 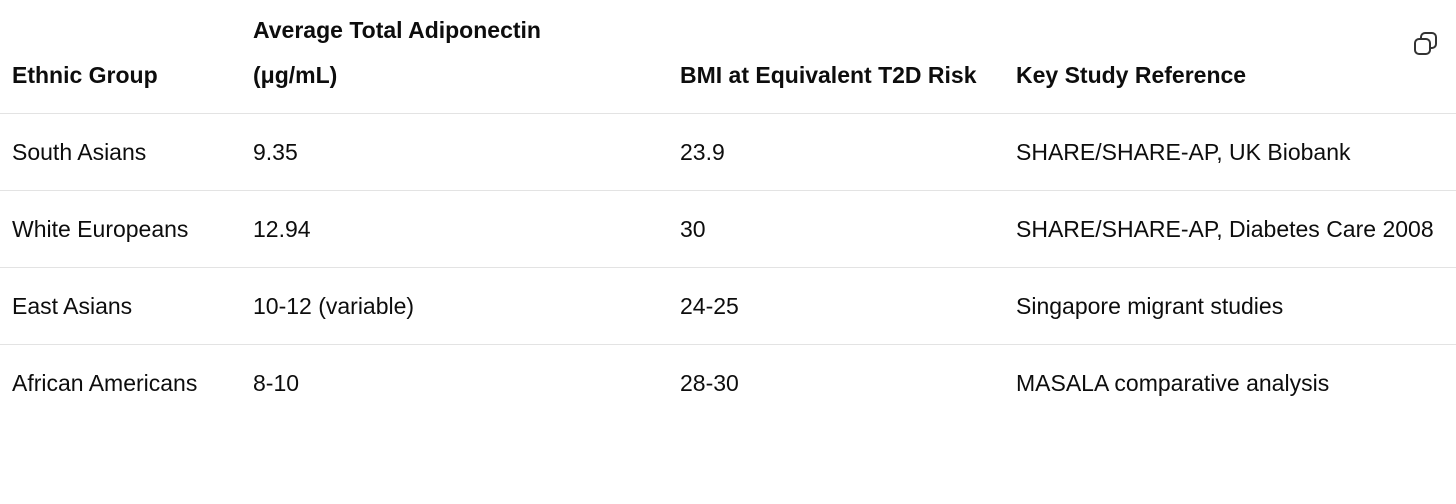 What do you see at coordinates (848, 383) in the screenshot?
I see `table-cell: 28-30` at bounding box center [848, 383].